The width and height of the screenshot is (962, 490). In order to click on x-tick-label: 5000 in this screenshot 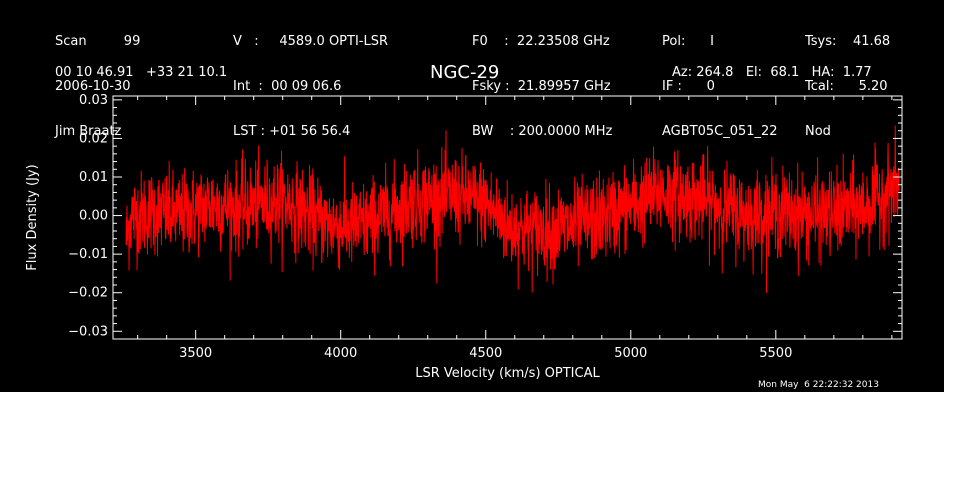, I will do `click(630, 353)`.